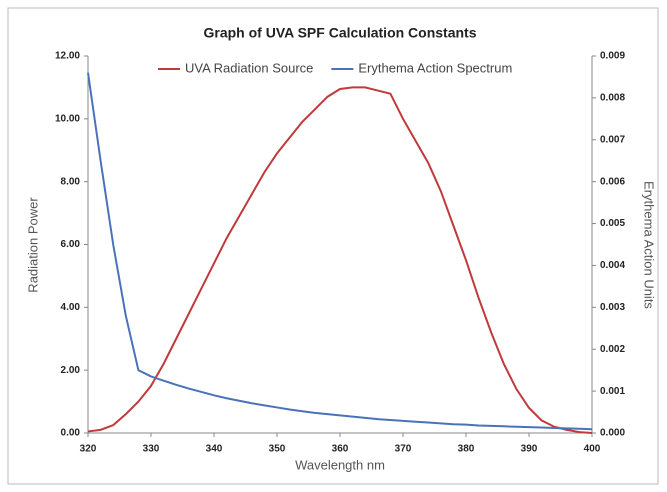 The height and width of the screenshot is (492, 667). Describe the element at coordinates (277, 449) in the screenshot. I see `x-tick-label: 350` at that location.